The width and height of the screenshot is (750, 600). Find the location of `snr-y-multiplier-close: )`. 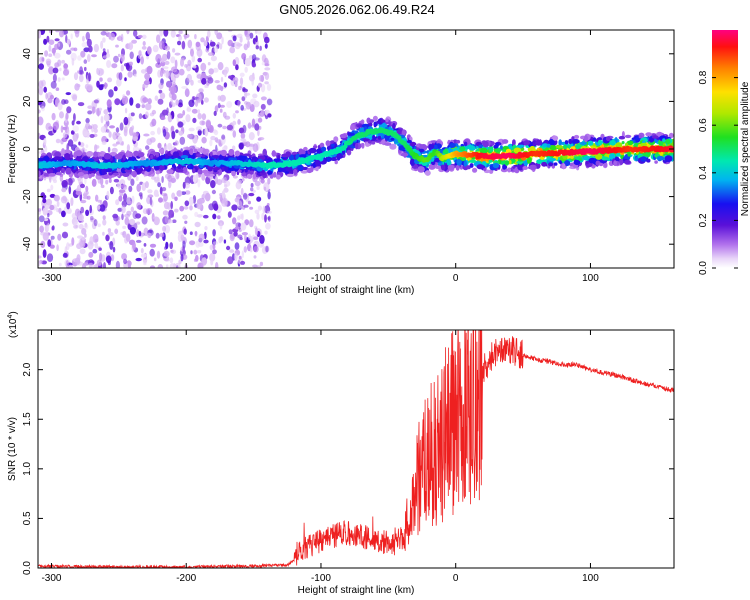

snr-y-multiplier-close: ) is located at coordinates (13, 312).